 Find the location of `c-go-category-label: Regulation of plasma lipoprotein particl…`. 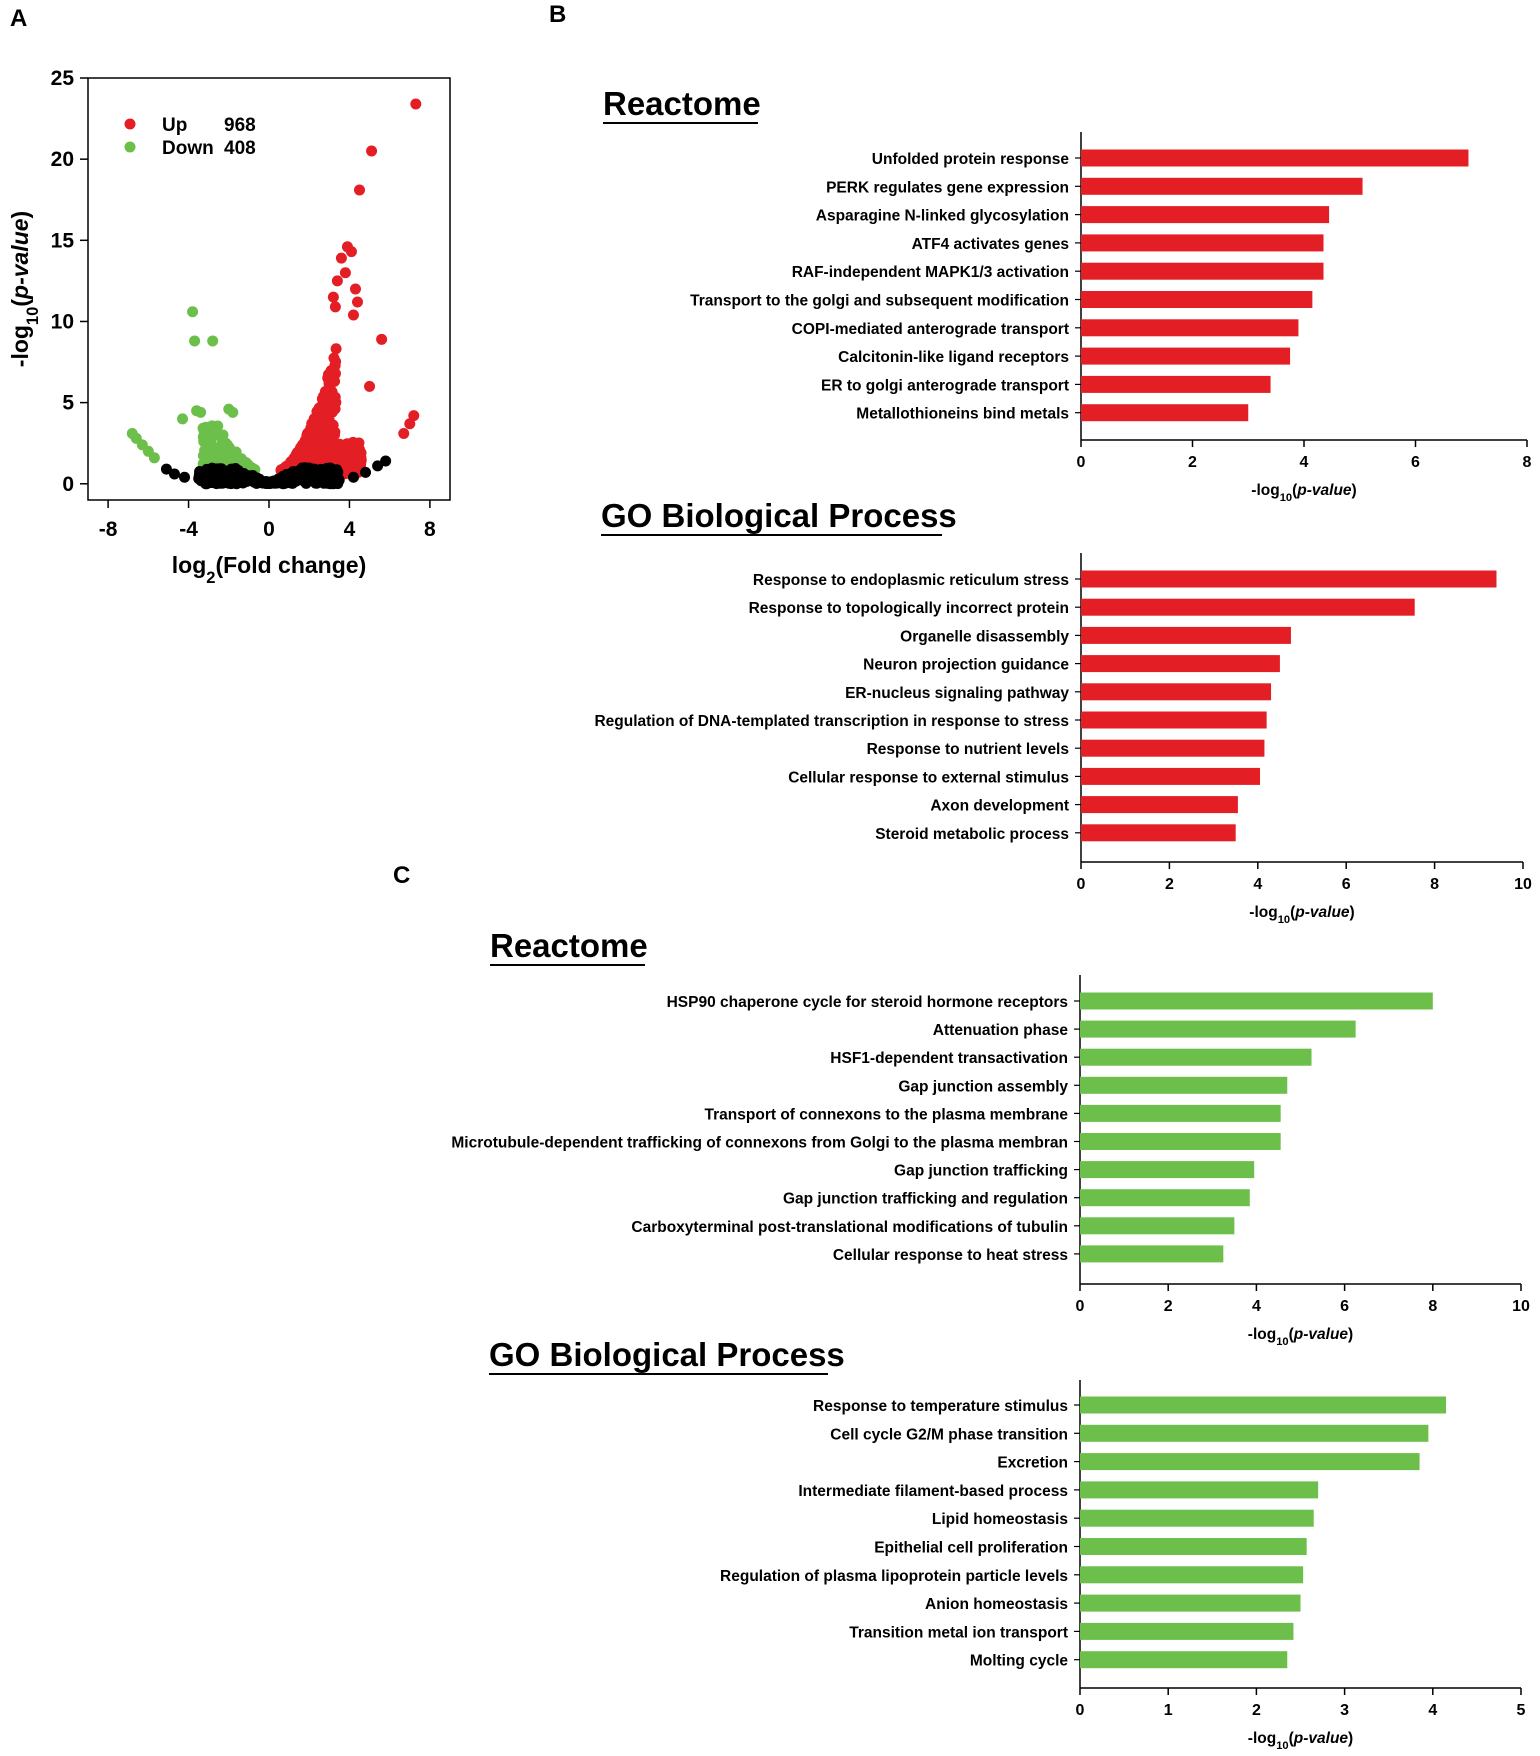

c-go-category-label: Regulation of plasma lipoprotein particl… is located at coordinates (894, 1576).